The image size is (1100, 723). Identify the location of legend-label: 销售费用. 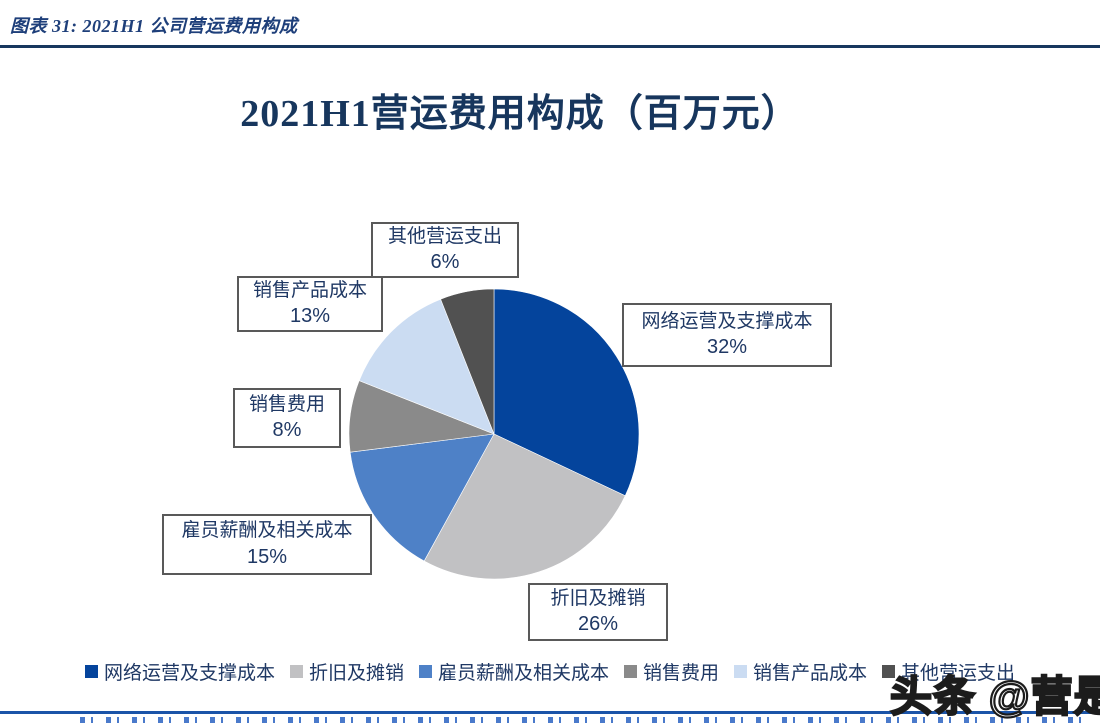
(681, 673).